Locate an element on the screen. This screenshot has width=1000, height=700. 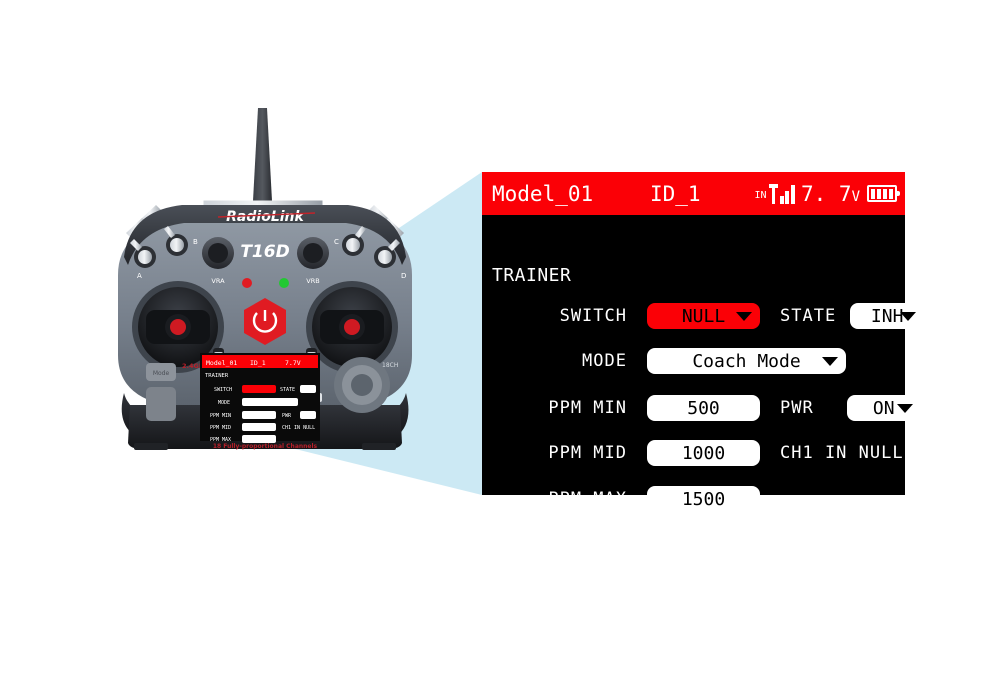
svg-text: VRA is located at coordinates (218, 281).